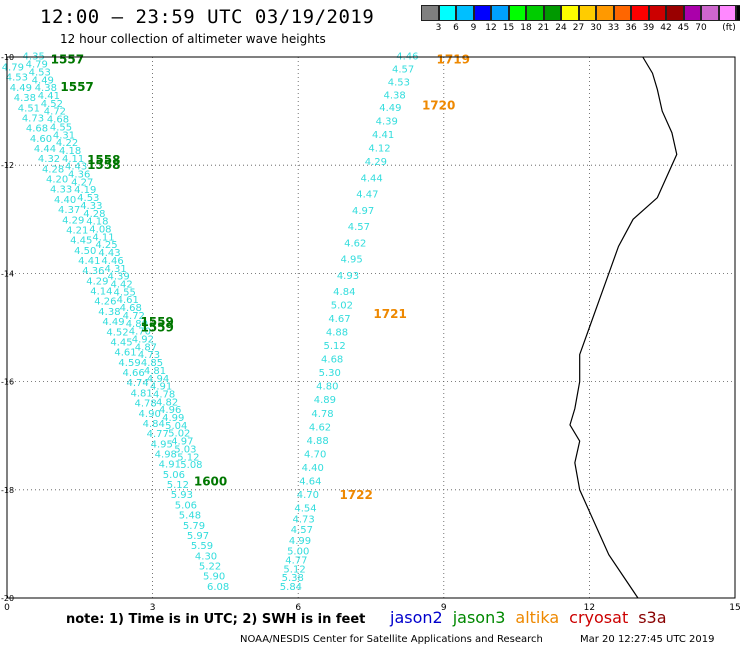 The height and width of the screenshot is (650, 740). I want to click on wave-height-value: 4.11, so click(73, 159).